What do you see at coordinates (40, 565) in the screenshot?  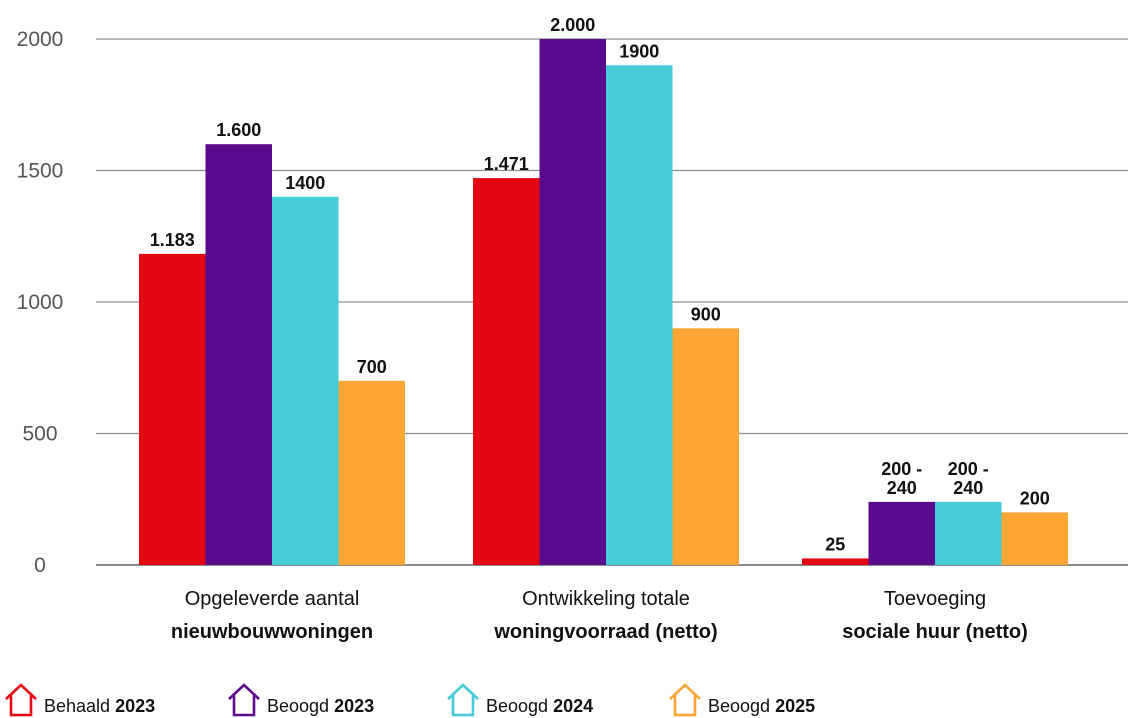 I see `y-tick-label: 0` at bounding box center [40, 565].